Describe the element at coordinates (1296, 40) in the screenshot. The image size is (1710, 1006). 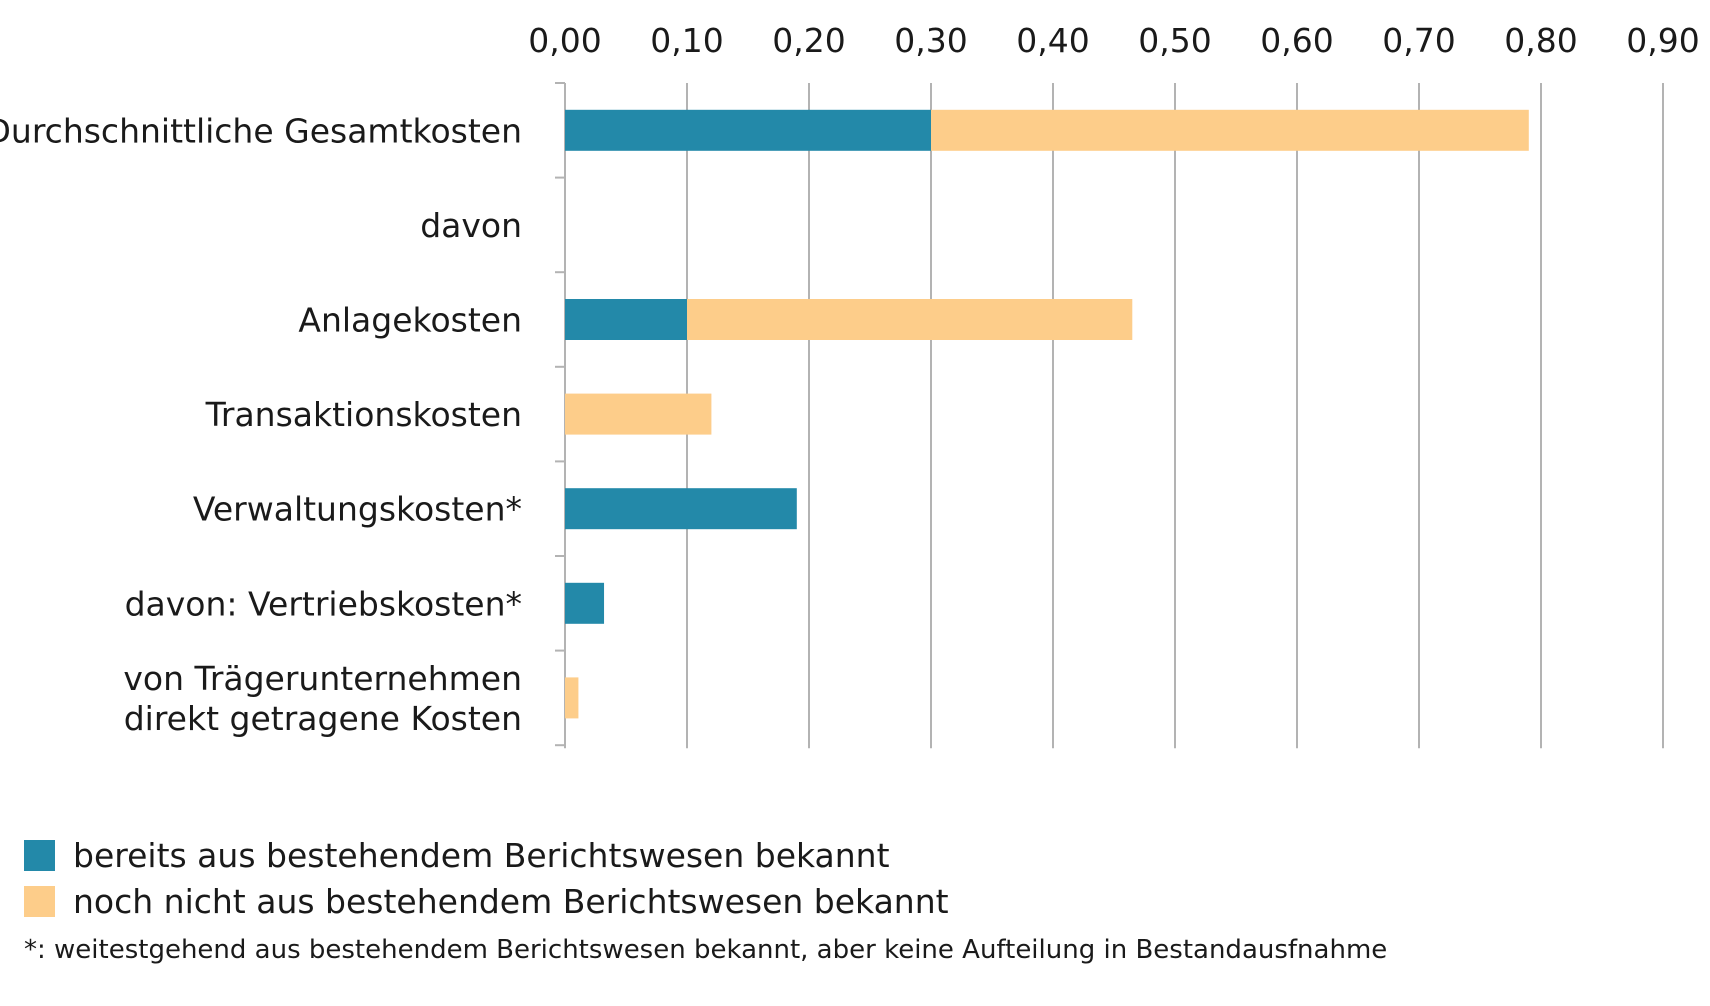
I see `x-tick-label: 0,60` at that location.